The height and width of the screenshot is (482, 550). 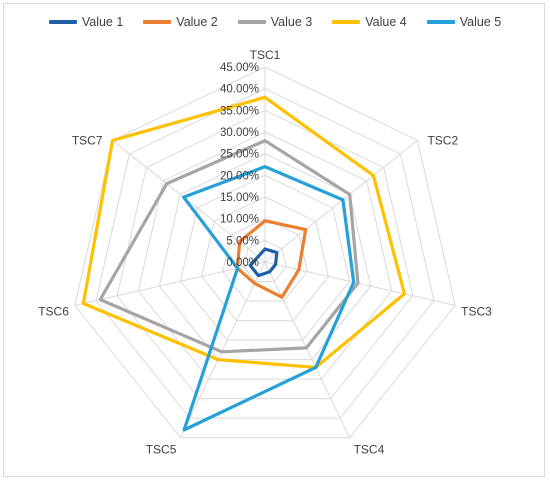 I want to click on tick-label: 45.00%, so click(x=239, y=68).